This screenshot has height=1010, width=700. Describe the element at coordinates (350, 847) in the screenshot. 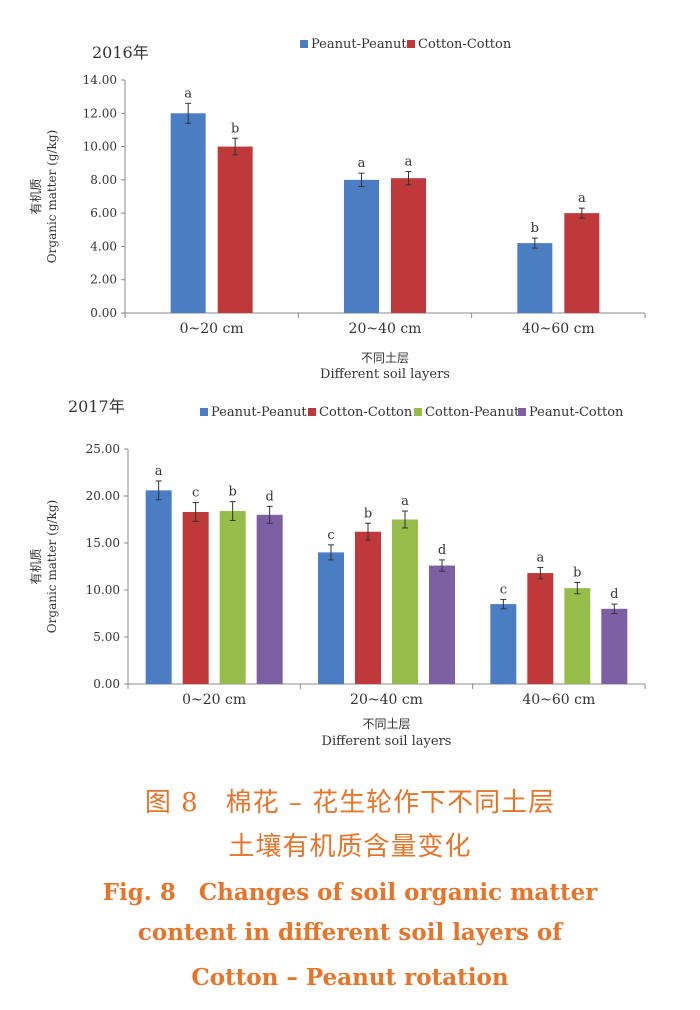

I see `caption-cn-line2: 土壤有机质含量变化` at that location.